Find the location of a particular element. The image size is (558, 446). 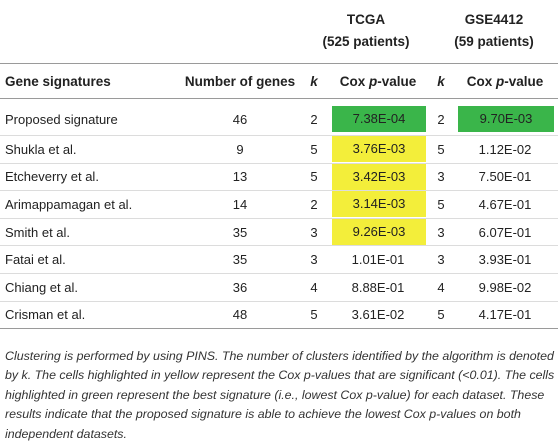

header-k-gse: k is located at coordinates (441, 81).